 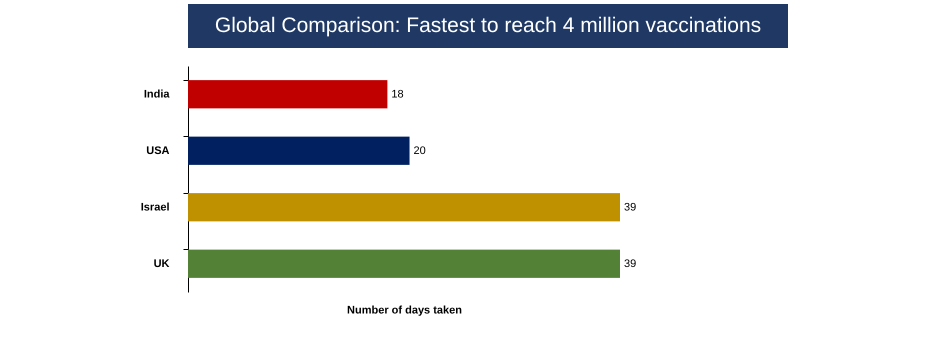 I want to click on data-label: 20, so click(x=420, y=150).